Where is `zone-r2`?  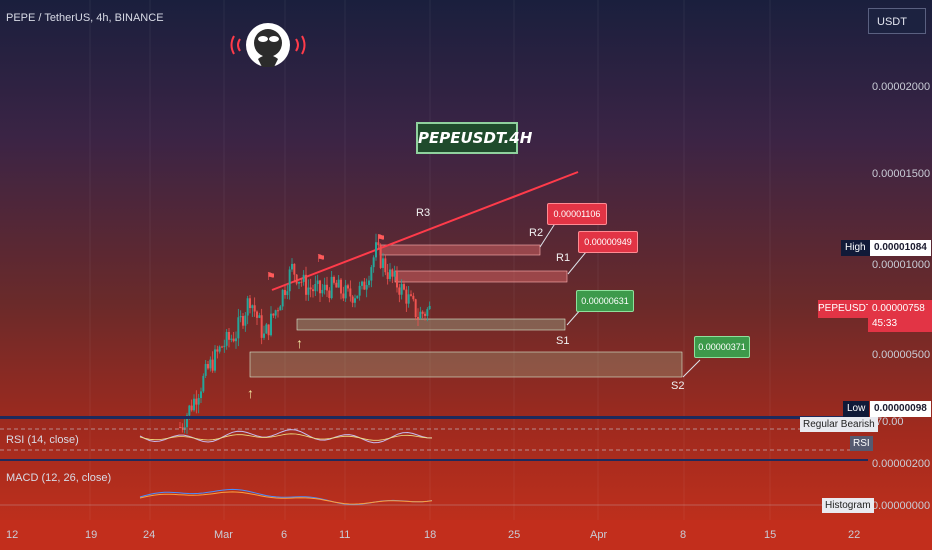
zone-r2 is located at coordinates (460, 250).